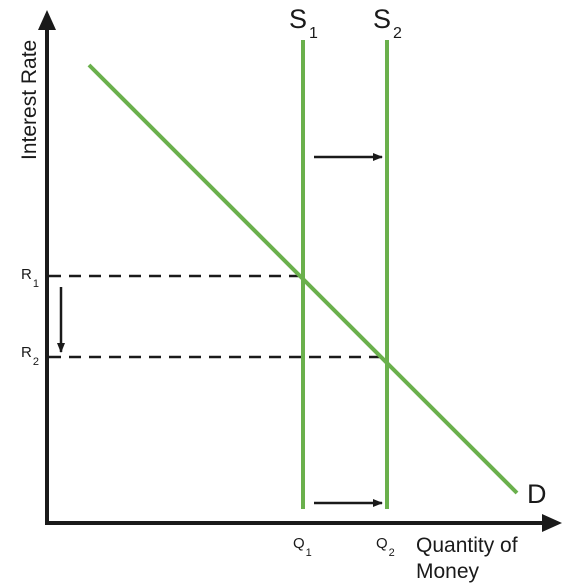 This screenshot has height=587, width=567. Describe the element at coordinates (552, 523) in the screenshot. I see `x-axis-arrowhead` at that location.